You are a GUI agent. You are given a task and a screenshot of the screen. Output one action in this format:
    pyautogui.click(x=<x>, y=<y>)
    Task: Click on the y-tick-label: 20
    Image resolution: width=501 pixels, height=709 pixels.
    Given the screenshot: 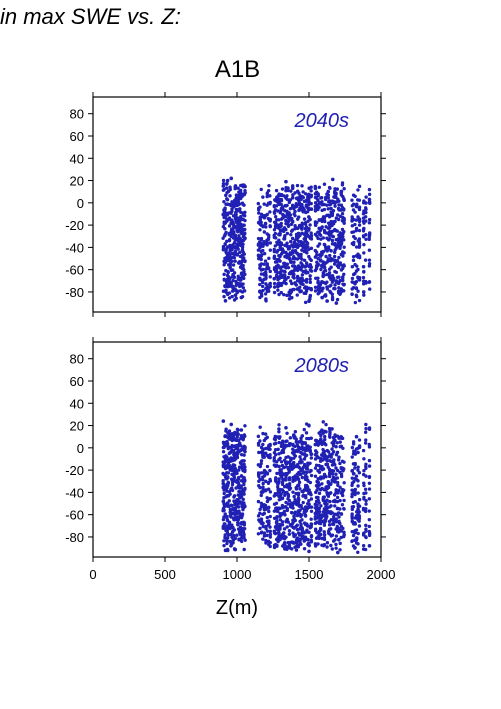 What is the action you would take?
    pyautogui.click(x=77, y=426)
    